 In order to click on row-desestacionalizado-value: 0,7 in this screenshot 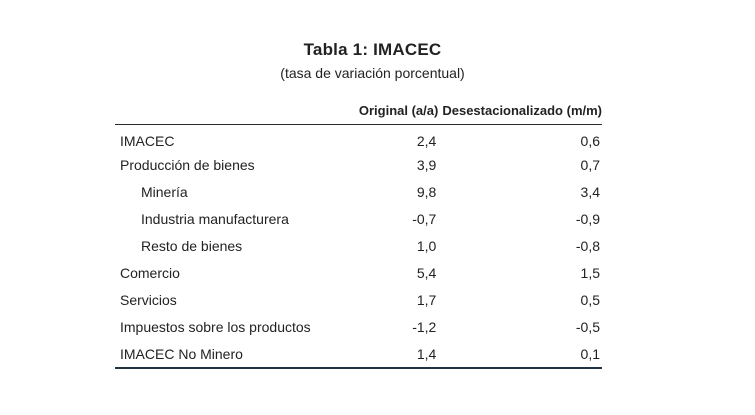, I will do `click(590, 165)`.